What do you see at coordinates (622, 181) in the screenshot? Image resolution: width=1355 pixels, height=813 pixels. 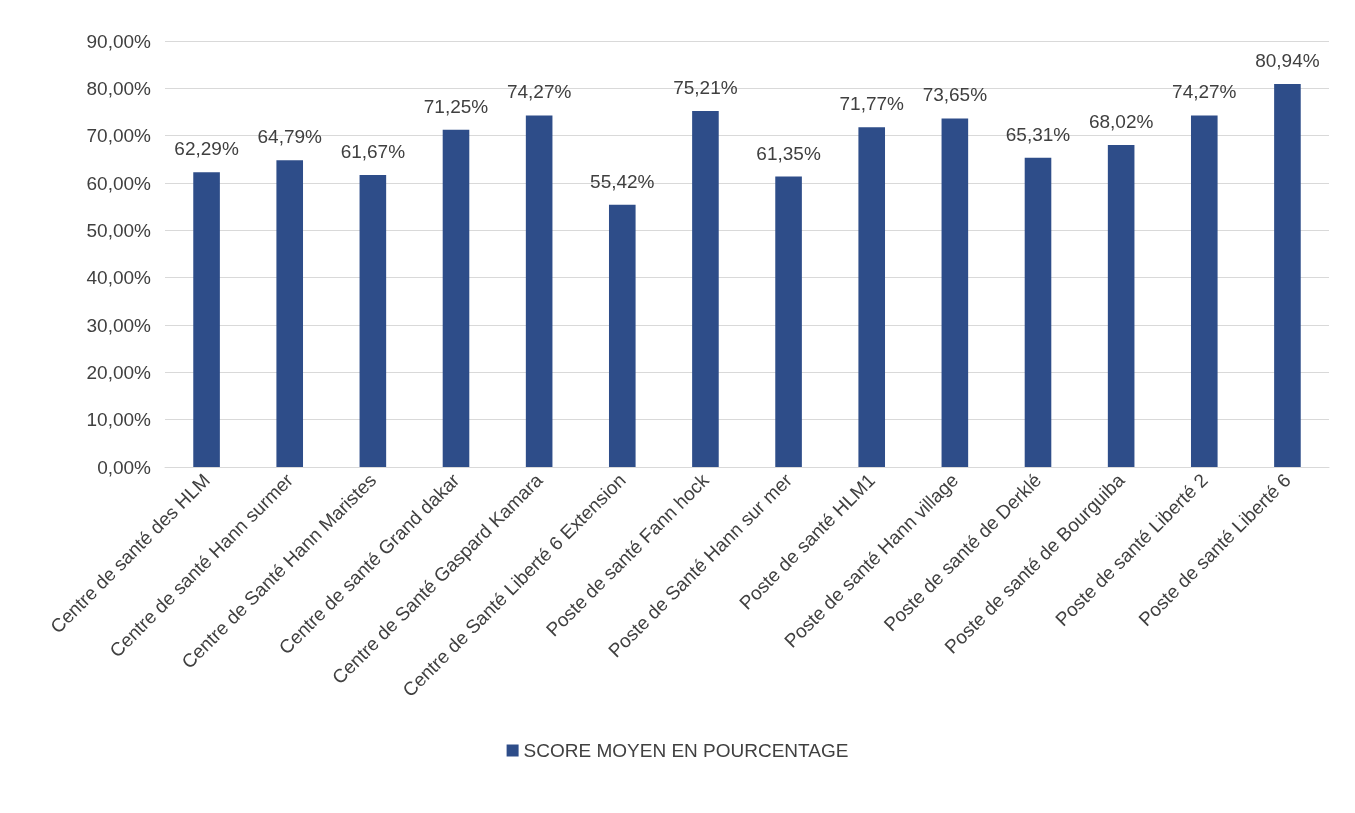 I see `data-label: 55,42%` at bounding box center [622, 181].